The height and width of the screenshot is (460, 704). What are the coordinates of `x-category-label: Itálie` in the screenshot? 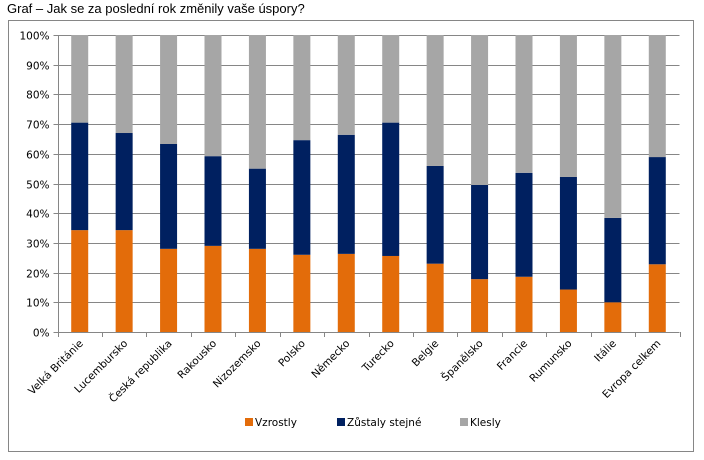 It's located at (605, 351).